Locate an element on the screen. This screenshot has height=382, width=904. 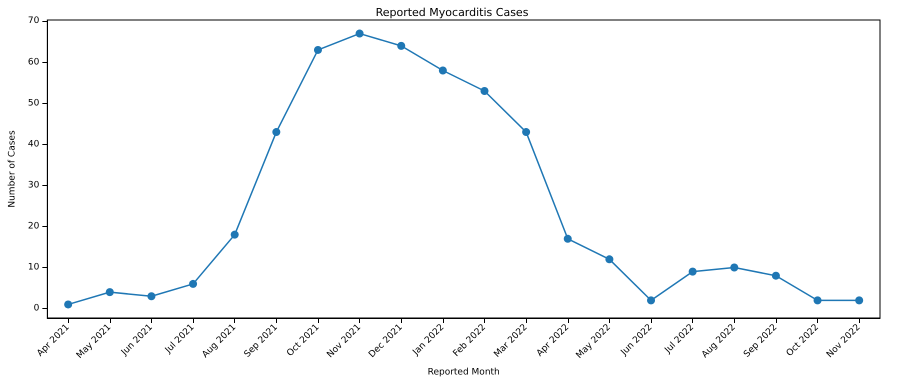
y-tick-label: 20 is located at coordinates (34, 226).